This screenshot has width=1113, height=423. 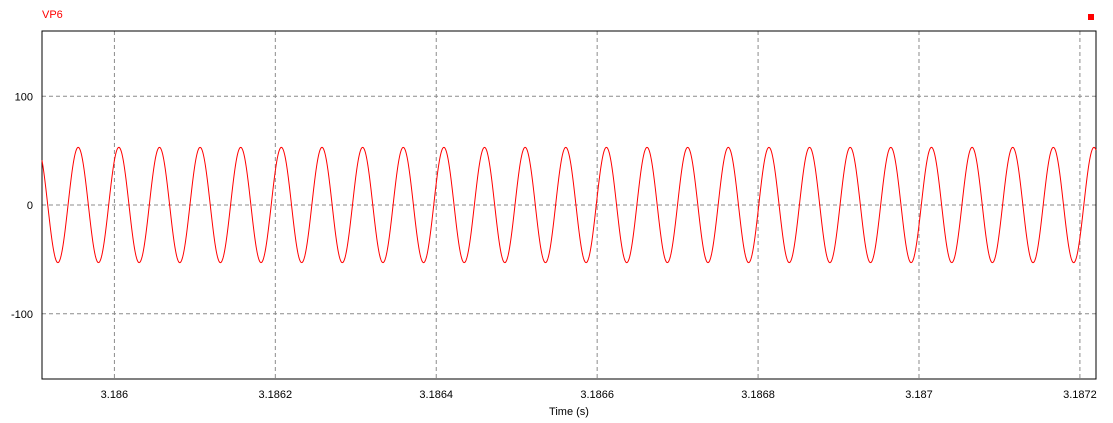 I want to click on y-tick-label: 100, so click(x=24, y=97).